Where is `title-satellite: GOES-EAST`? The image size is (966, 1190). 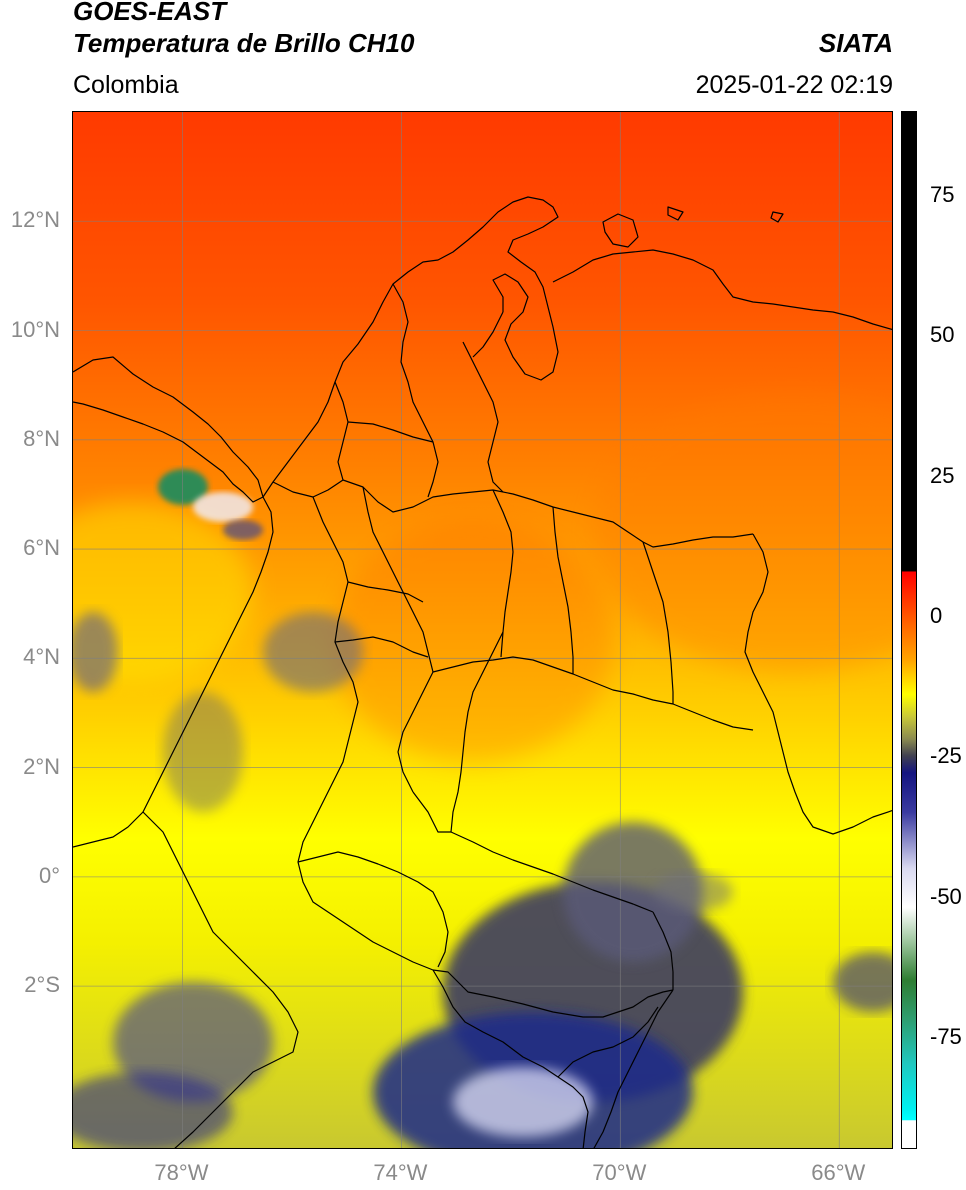 title-satellite: GOES-EAST is located at coordinates (150, 13).